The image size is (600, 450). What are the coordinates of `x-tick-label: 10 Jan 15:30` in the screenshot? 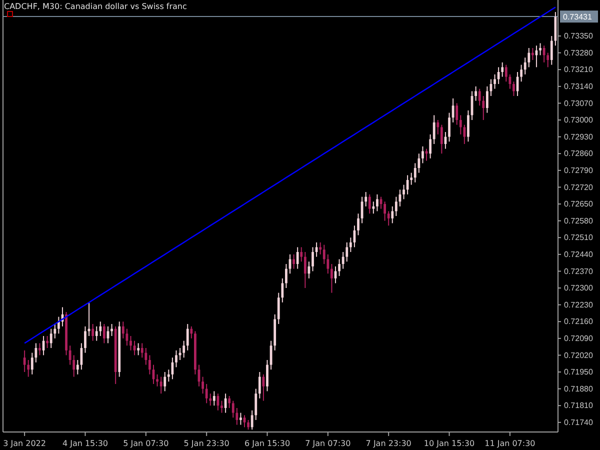 It's located at (449, 443).